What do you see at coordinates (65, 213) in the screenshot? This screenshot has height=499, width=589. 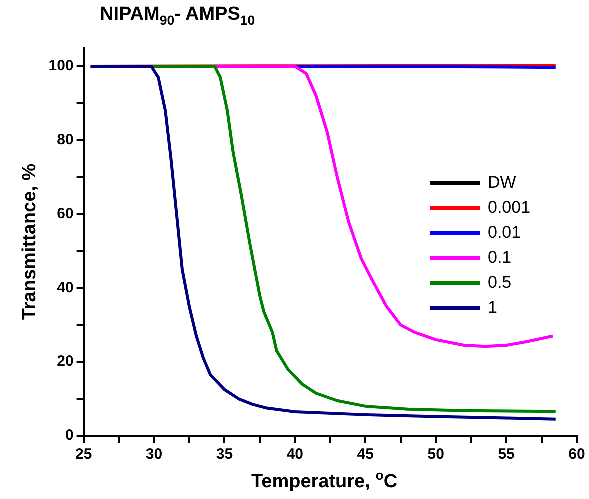 I see `y-tick-label: 60` at bounding box center [65, 213].